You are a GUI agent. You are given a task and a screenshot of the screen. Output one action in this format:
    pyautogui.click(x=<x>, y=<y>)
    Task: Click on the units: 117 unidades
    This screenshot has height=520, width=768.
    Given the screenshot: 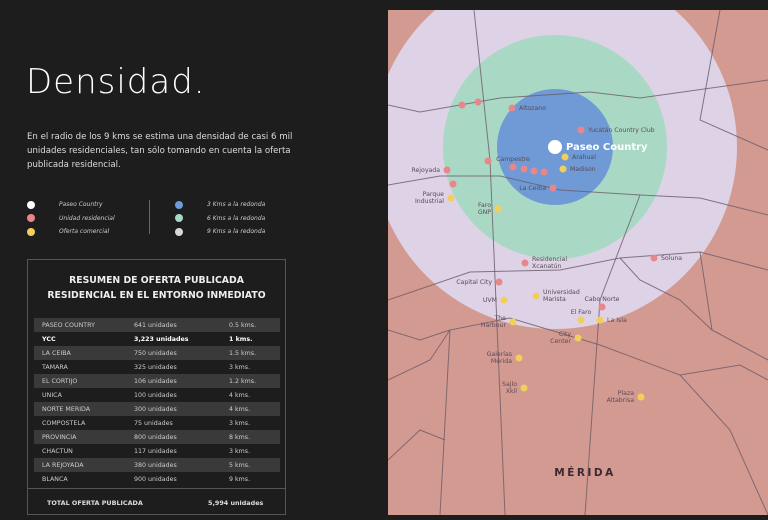 What is the action you would take?
    pyautogui.click(x=155, y=451)
    